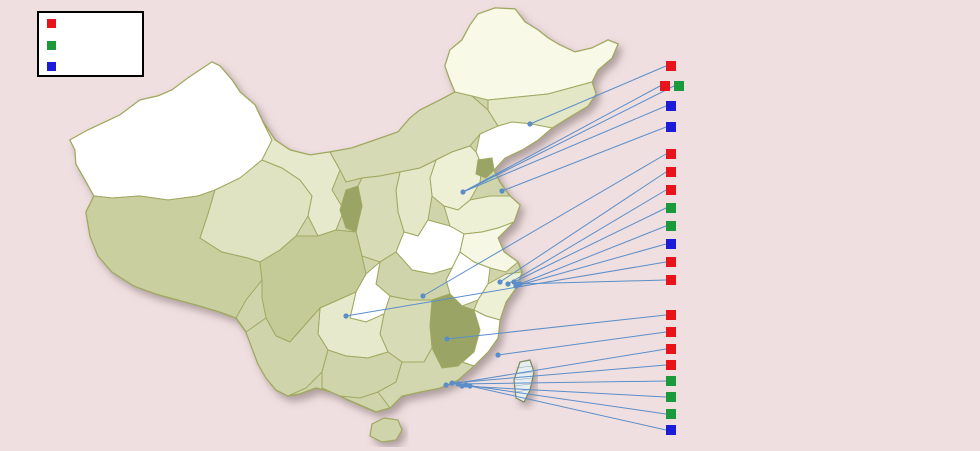 The height and width of the screenshot is (451, 980). I want to click on region-guangdong, so click(426, 377).